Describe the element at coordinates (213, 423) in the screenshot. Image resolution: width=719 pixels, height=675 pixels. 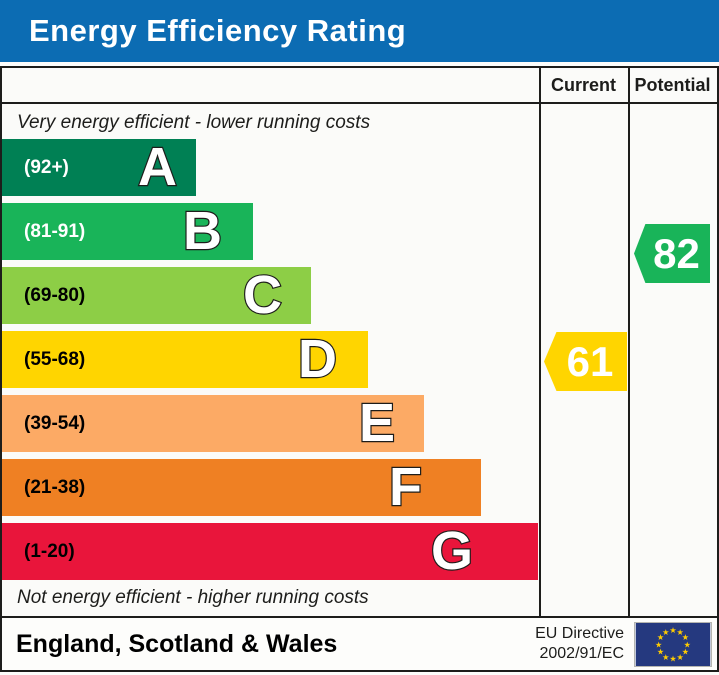
I see `rating-band: (39-54) E` at that location.